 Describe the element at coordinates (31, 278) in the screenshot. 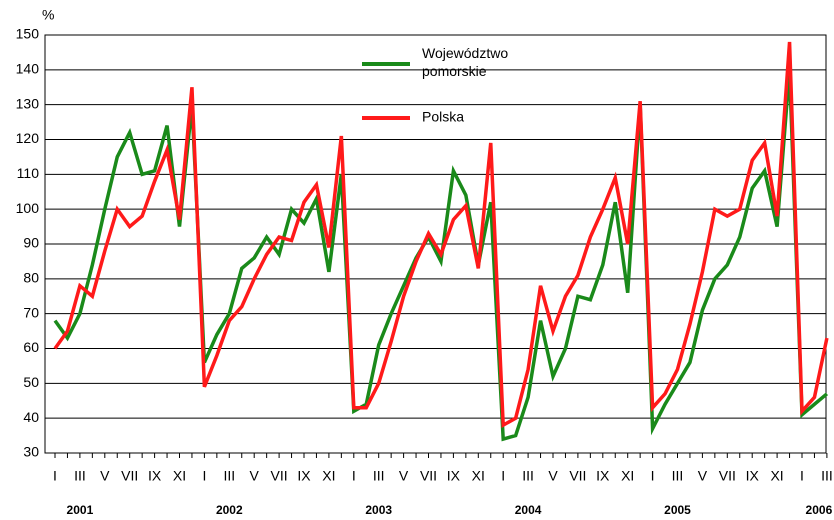

I see `y-tick-label: 80` at that location.